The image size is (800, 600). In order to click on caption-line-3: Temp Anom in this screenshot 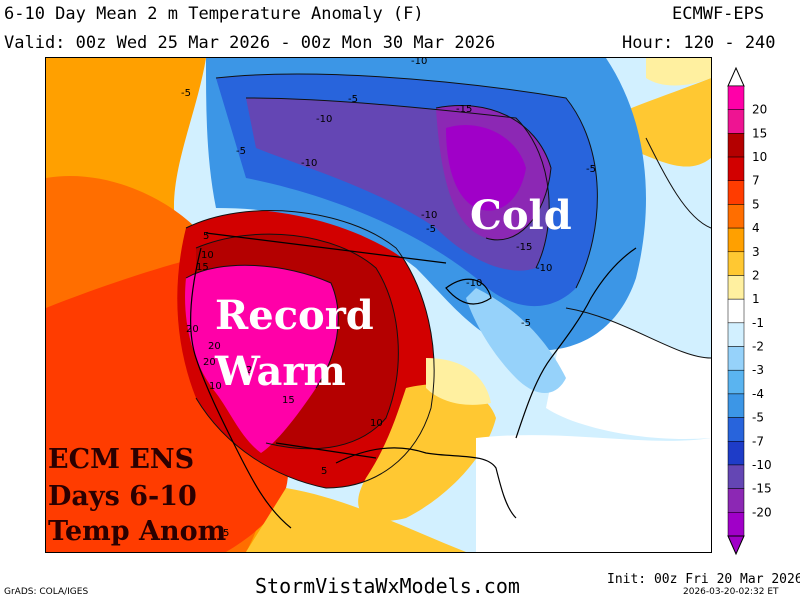, I will do `click(137, 531)`.